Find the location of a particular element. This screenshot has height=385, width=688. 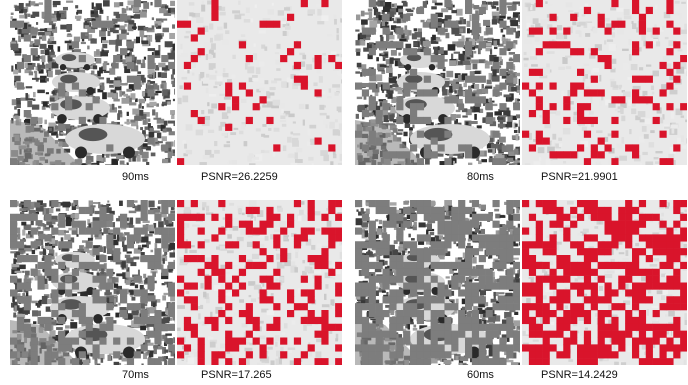

psnr-label-80ms: PSNR=21.9901 is located at coordinates (579, 177).